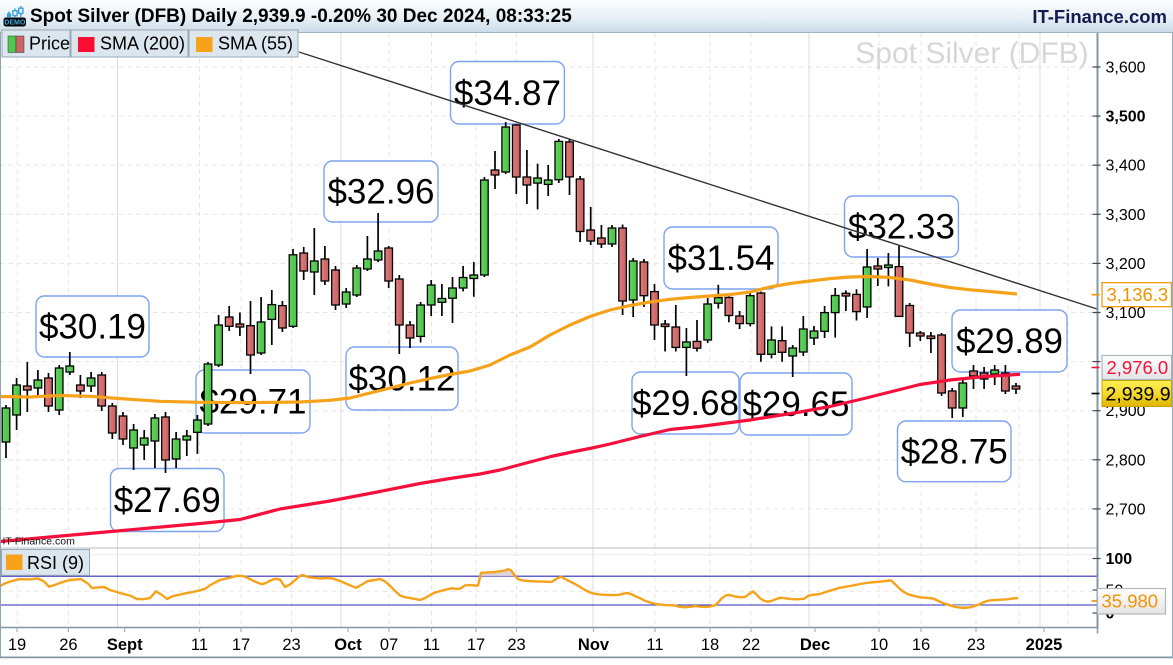 The width and height of the screenshot is (1173, 665). What do you see at coordinates (815, 645) in the screenshot?
I see `svg-text: Dec` at bounding box center [815, 645].